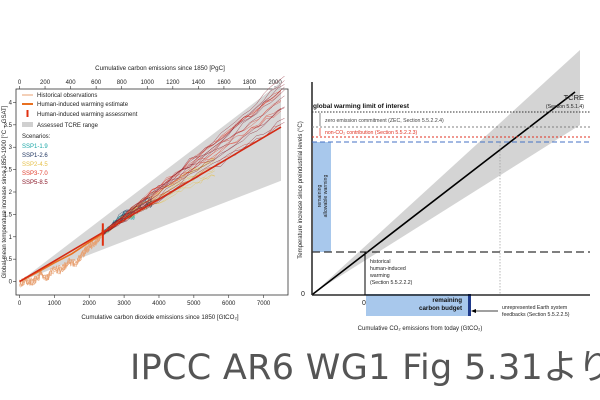 The width and height of the screenshot is (600, 400). Describe the element at coordinates (534, 308) in the screenshot. I see `unrepresented-label-1: unrepresented Earth system` at that location.